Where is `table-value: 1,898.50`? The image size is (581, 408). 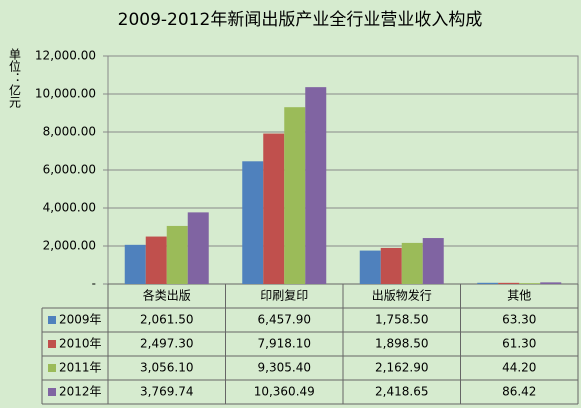
table-value: 1,898.50 is located at coordinates (401, 344).